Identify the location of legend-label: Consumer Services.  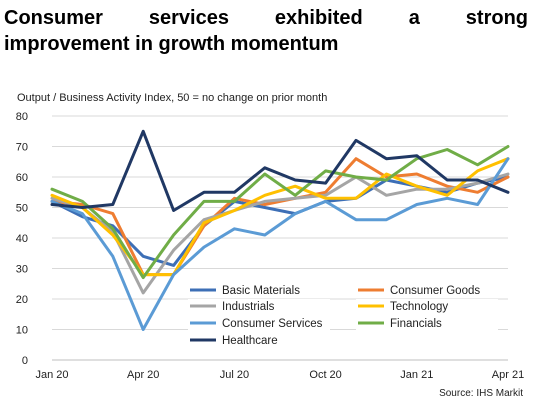
(272, 324).